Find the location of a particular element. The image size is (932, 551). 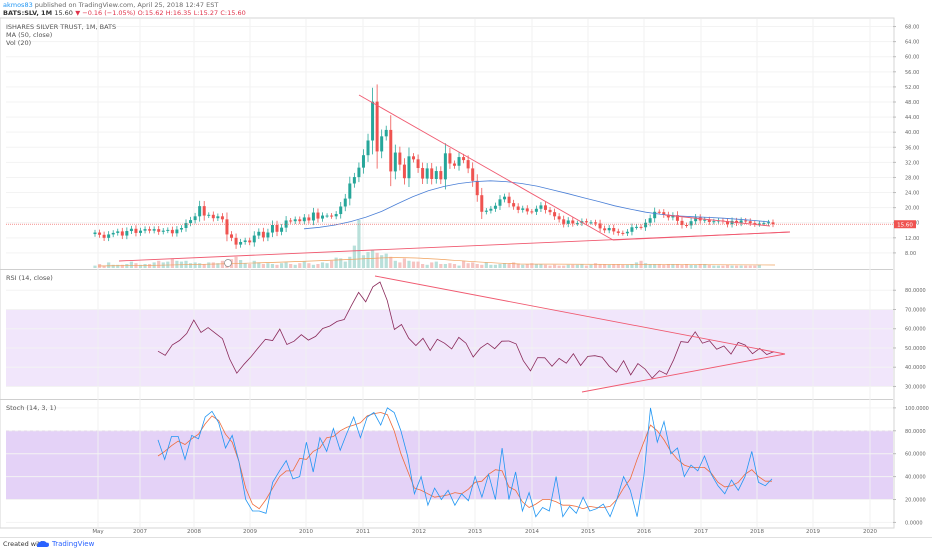

tradingview-link: TradingView is located at coordinates (73, 544).